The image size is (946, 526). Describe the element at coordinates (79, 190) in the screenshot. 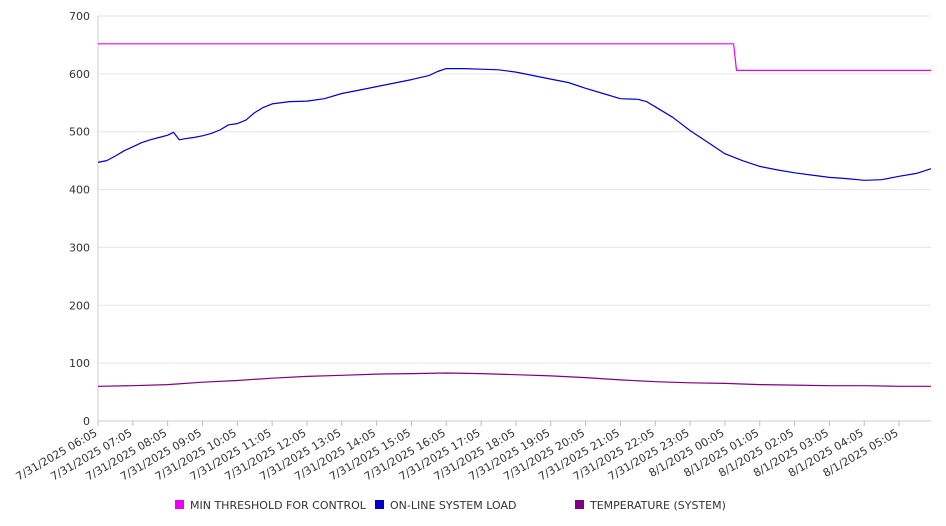

I see `y-tick-label: 400` at that location.